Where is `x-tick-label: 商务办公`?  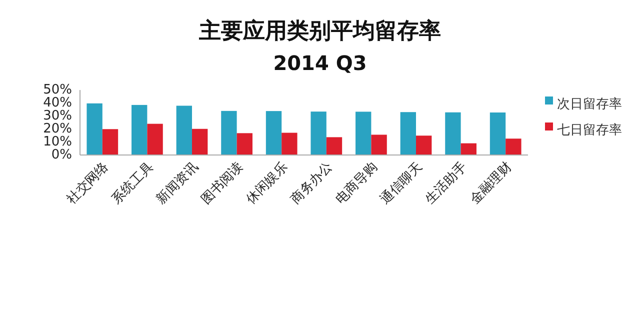 x-tick-label: 商务办公 is located at coordinates (312, 184).